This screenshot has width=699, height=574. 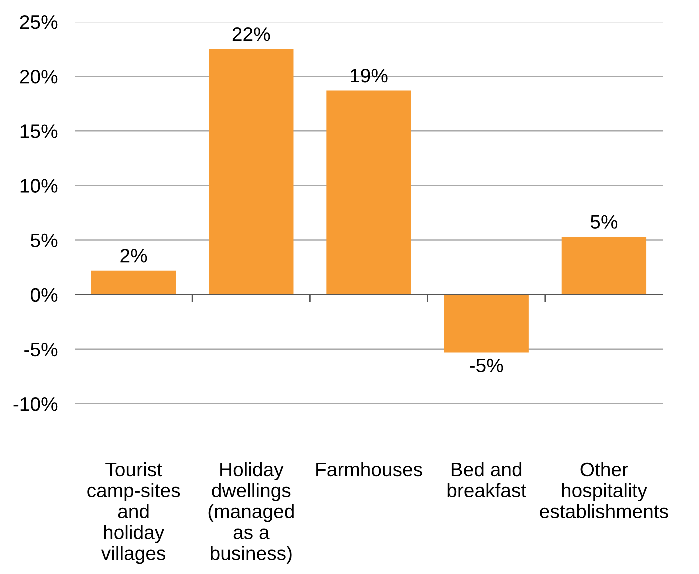 I want to click on x-tick-label: Holiday dwellings (managed as a business), so click(x=251, y=513).